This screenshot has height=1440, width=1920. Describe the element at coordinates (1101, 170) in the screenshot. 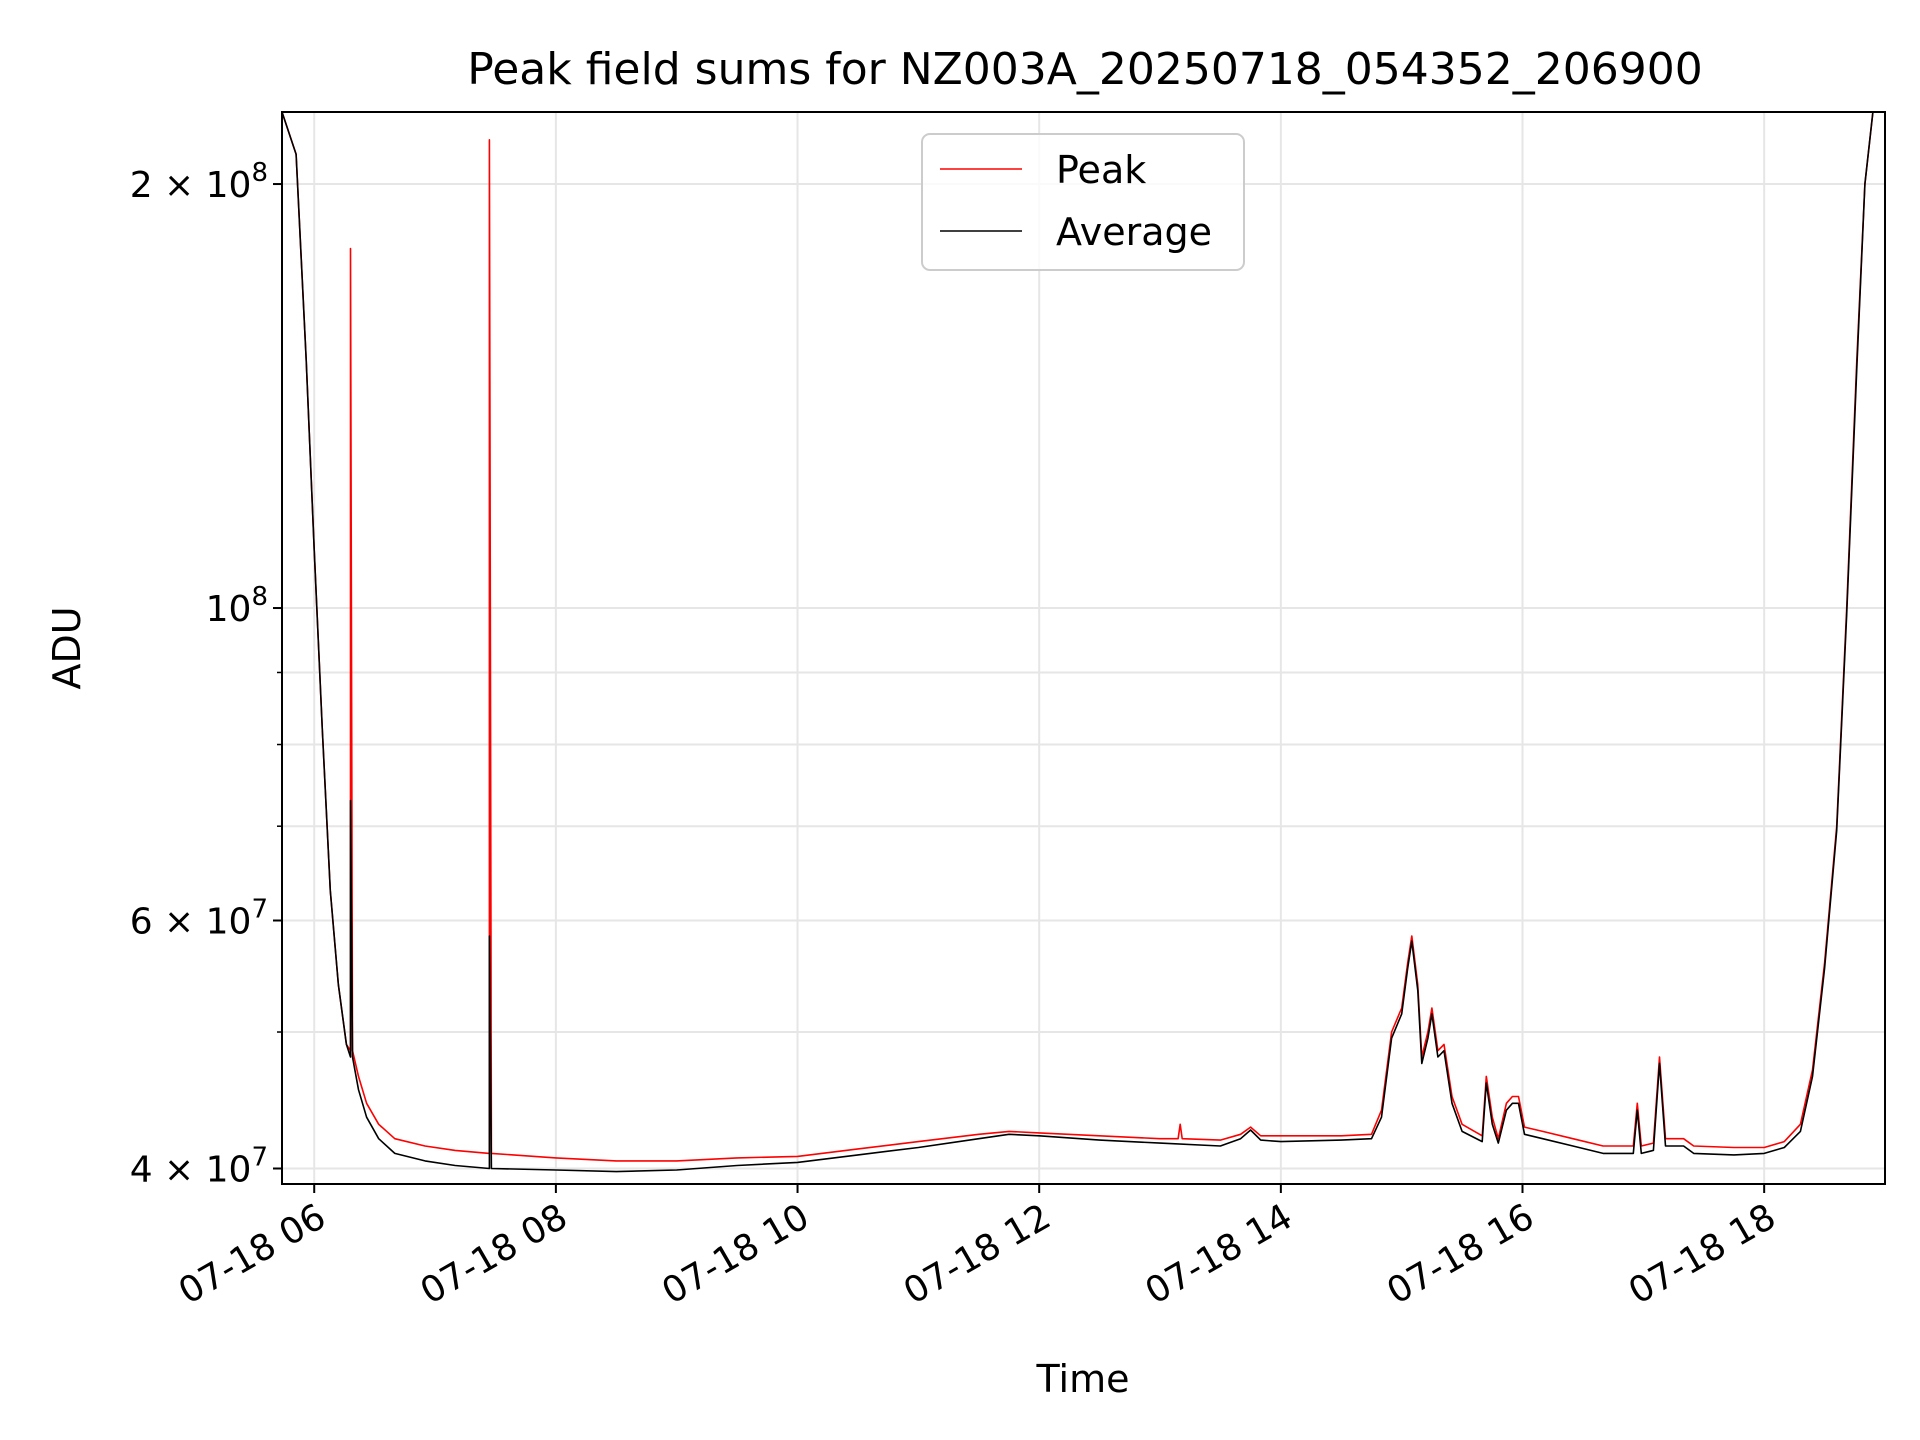

I see `legend-peak-label: Peak` at that location.